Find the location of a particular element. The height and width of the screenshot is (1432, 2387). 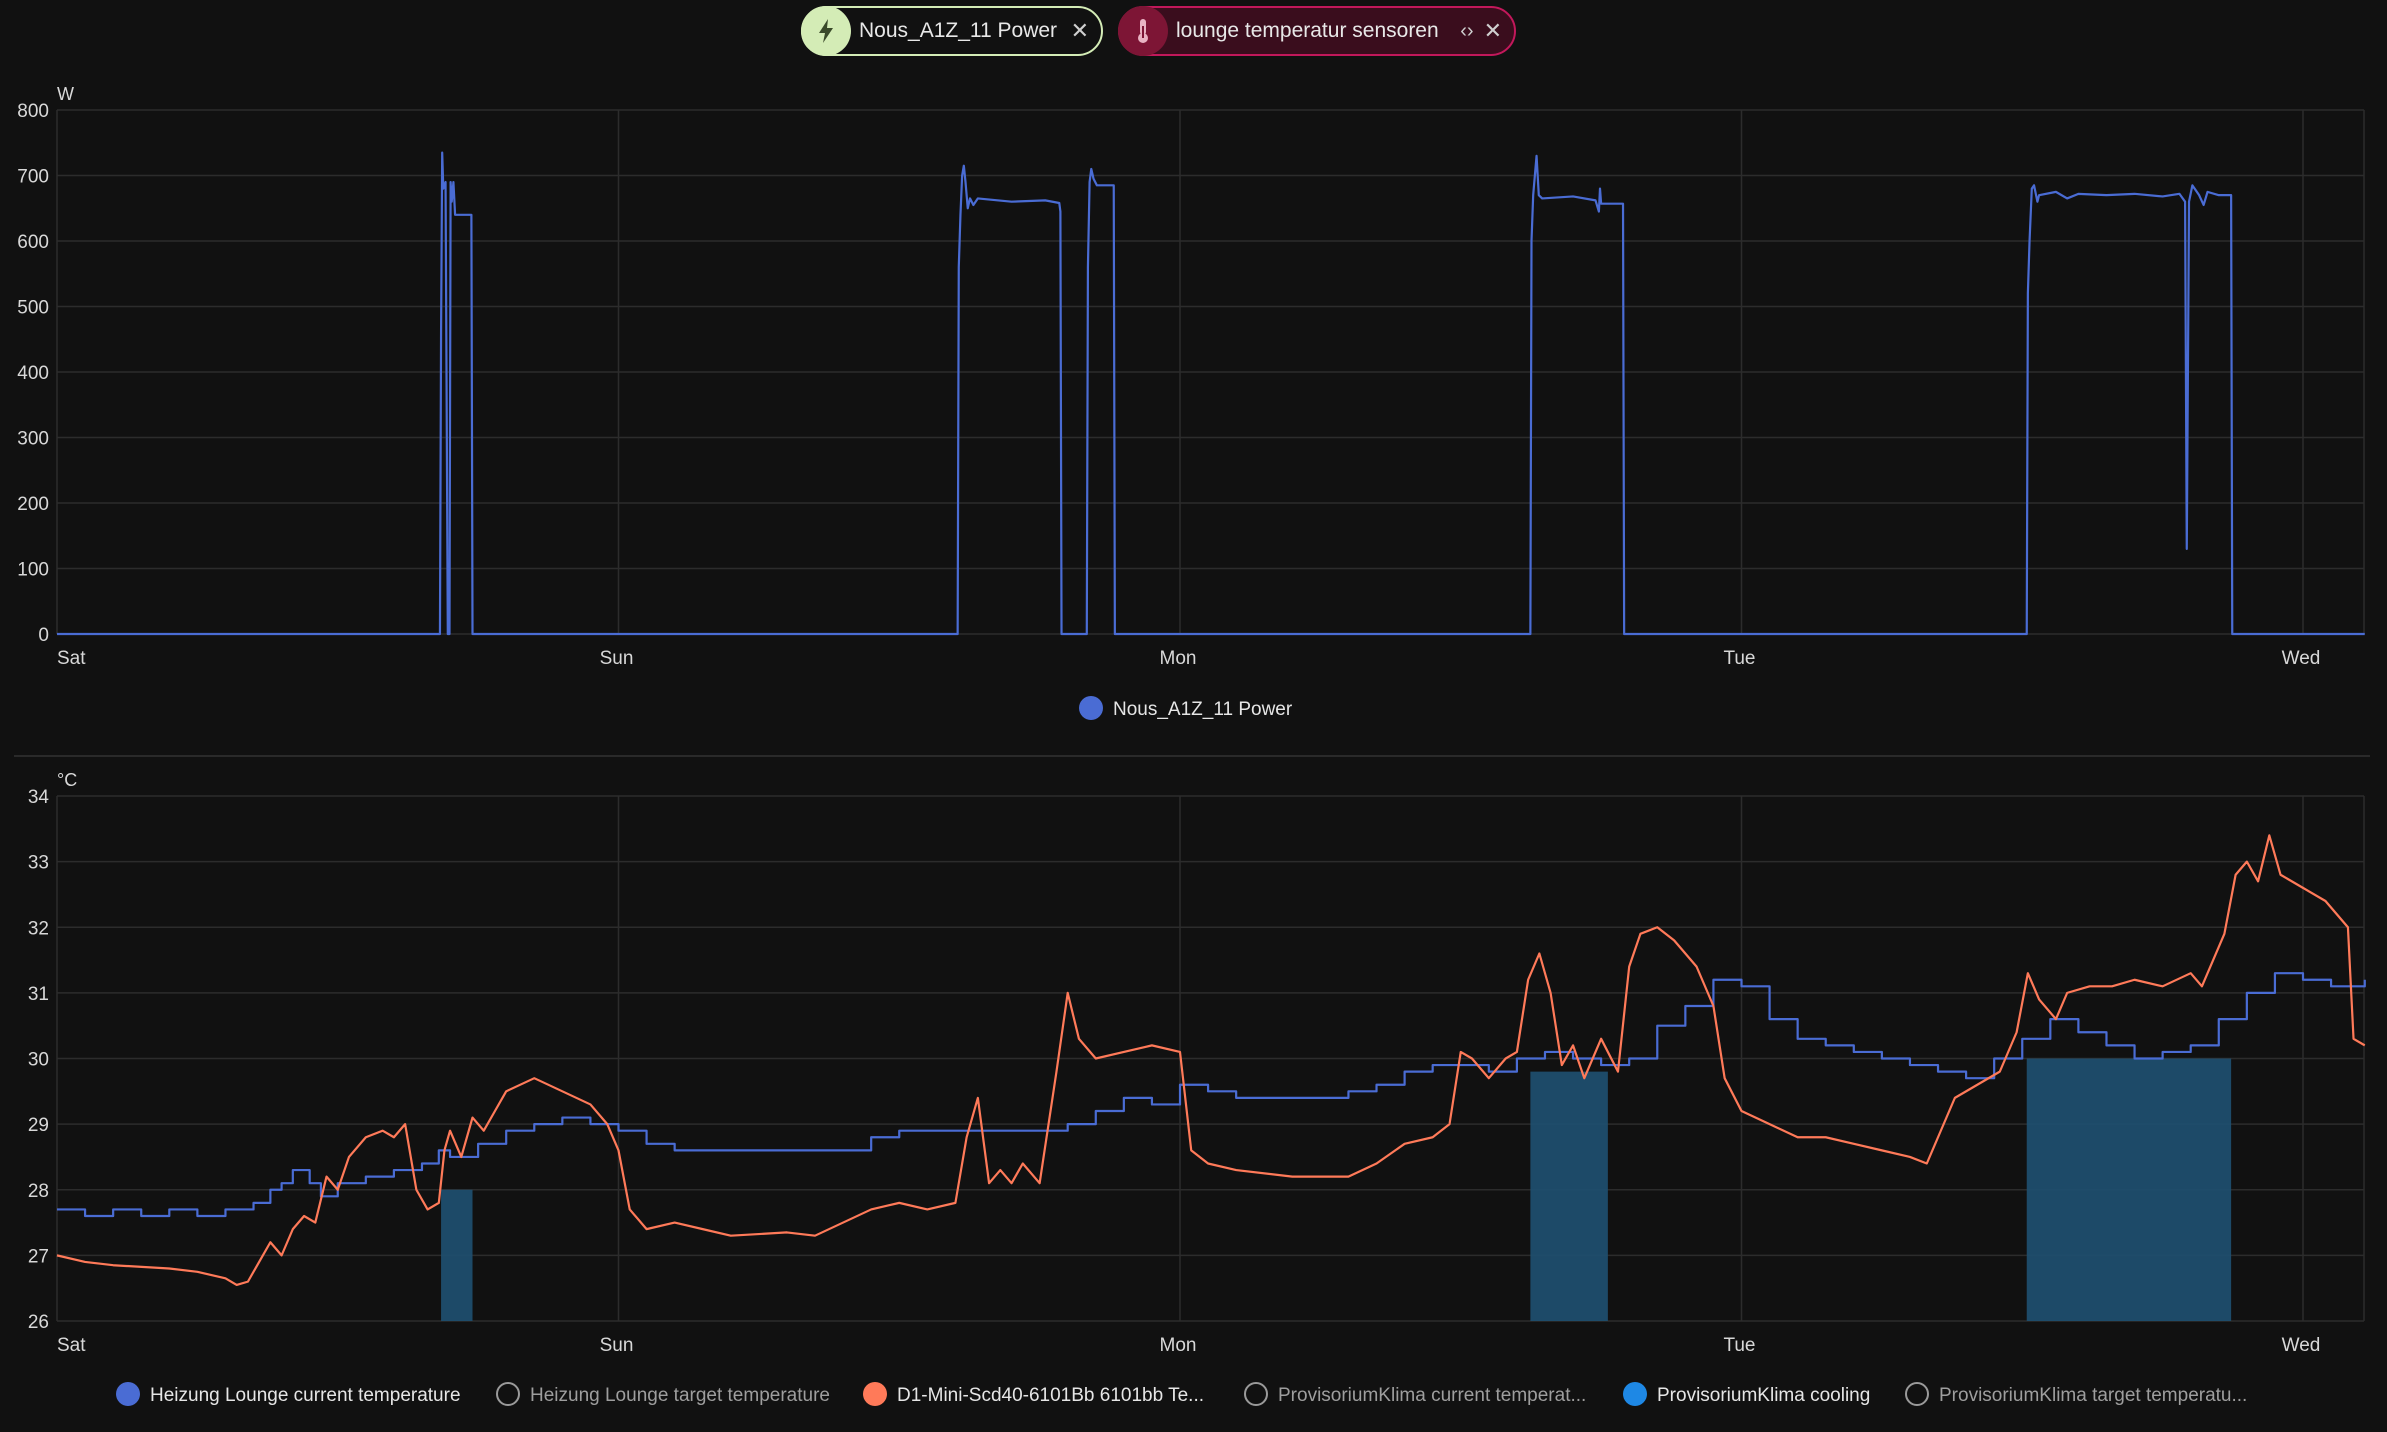

y-tick-label: 400 is located at coordinates (33, 373).